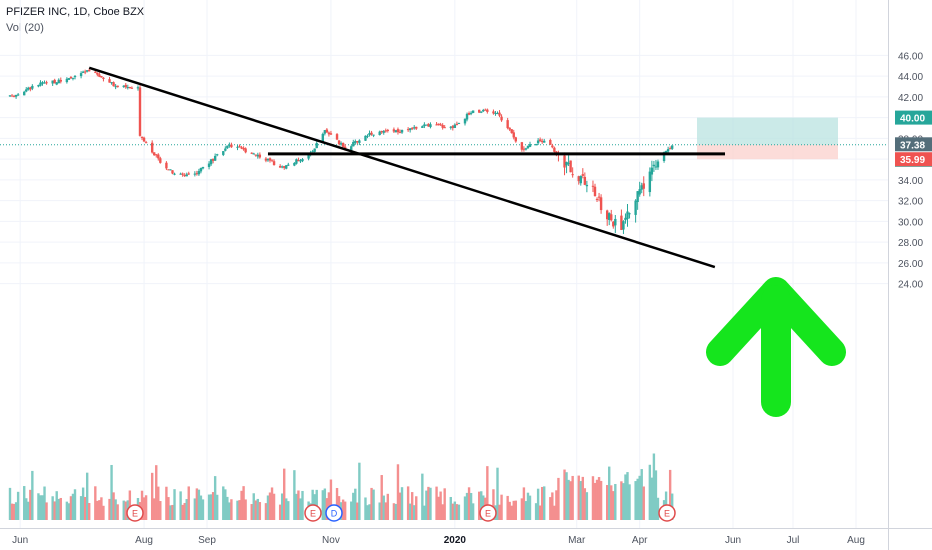 The image size is (932, 550). What do you see at coordinates (444, 138) in the screenshot?
I see `position-zones` at bounding box center [444, 138].